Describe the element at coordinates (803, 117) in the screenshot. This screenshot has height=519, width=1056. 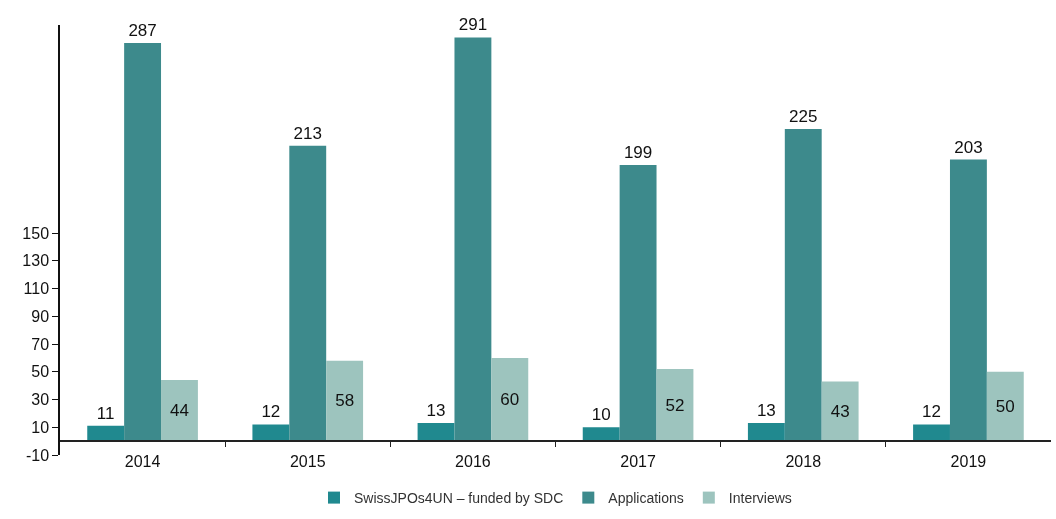
I see `data-label: 225` at that location.